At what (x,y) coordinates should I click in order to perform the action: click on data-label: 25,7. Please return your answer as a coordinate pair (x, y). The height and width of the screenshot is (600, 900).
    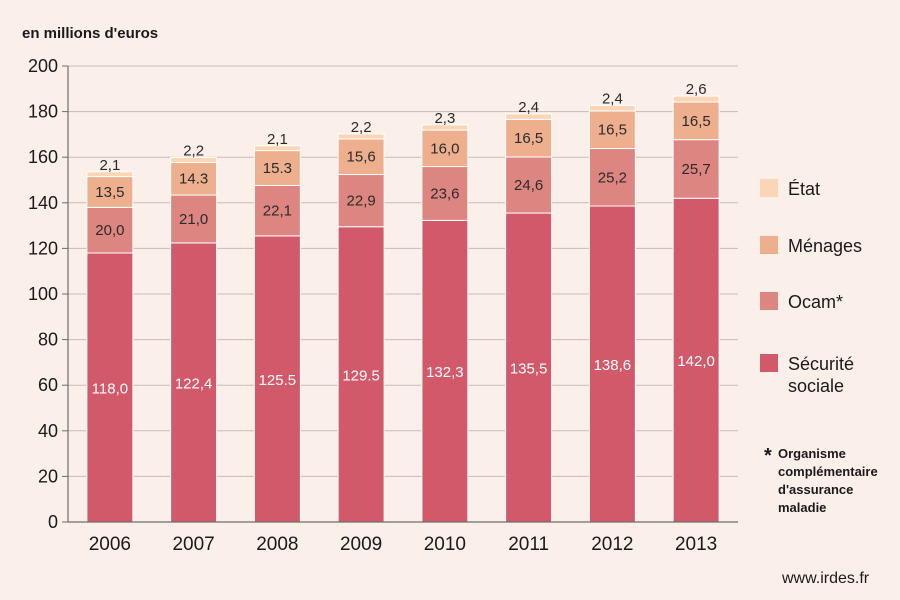
    Looking at the image, I should click on (696, 169).